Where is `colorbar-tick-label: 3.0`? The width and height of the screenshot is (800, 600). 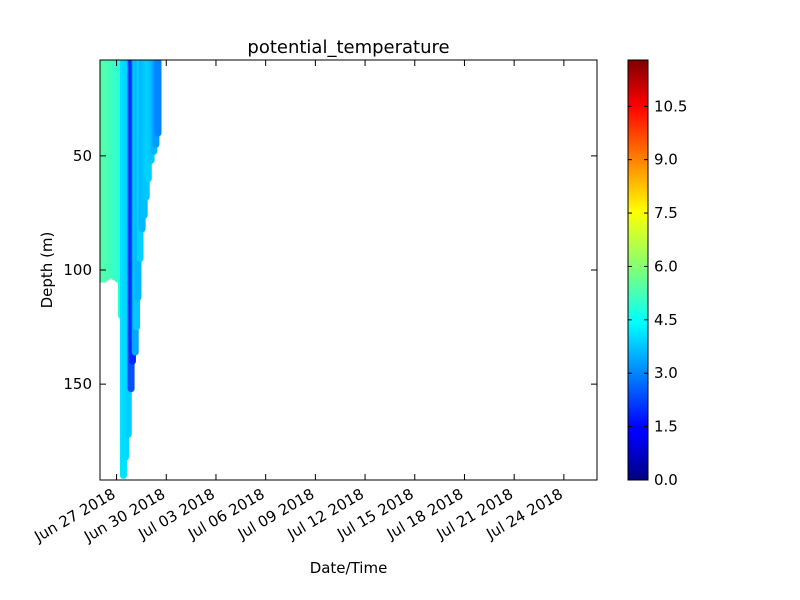
colorbar-tick-label: 3.0 is located at coordinates (666, 373).